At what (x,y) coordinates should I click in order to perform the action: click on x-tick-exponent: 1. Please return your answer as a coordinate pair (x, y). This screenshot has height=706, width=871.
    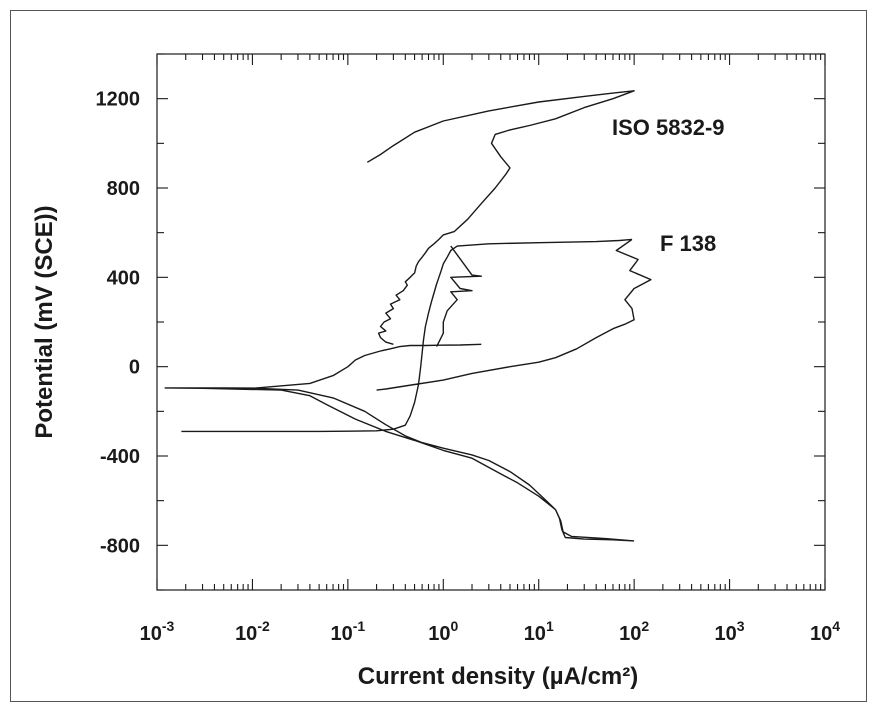
    Looking at the image, I should click on (550, 626).